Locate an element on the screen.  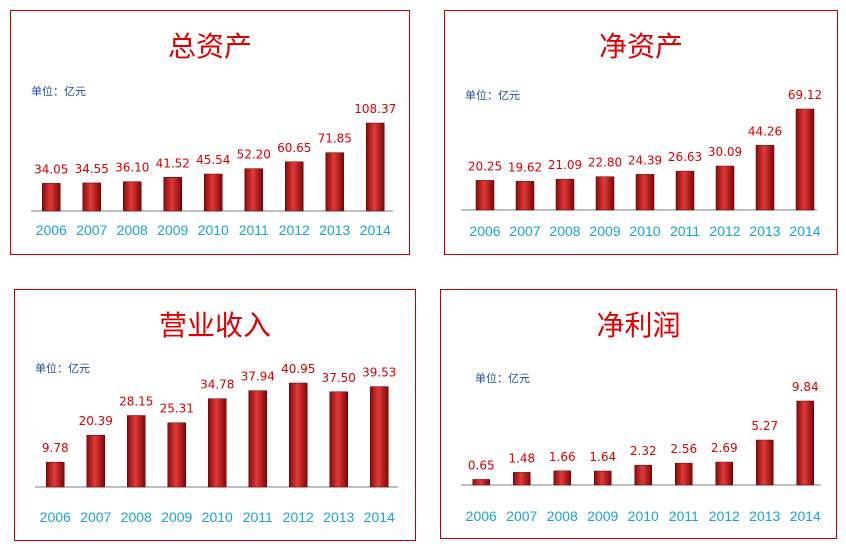
data-label: 36.10 is located at coordinates (132, 168).